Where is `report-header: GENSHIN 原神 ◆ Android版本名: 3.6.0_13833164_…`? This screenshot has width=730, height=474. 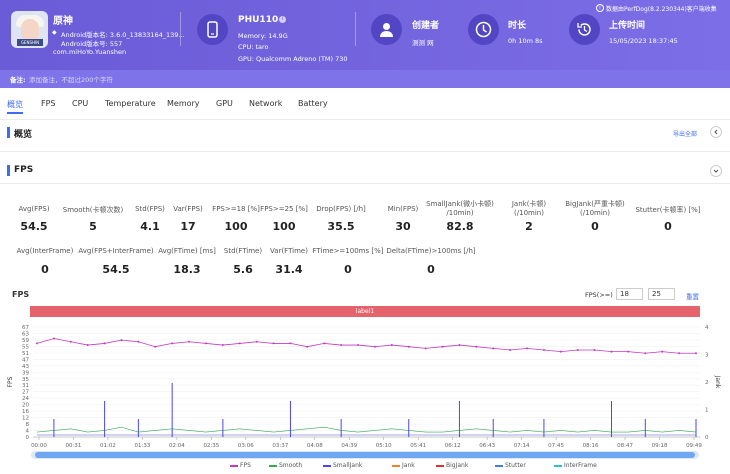
report-header: GENSHIN 原神 ◆ Android版本名: 3.6.0_13833164_… is located at coordinates (365, 35).